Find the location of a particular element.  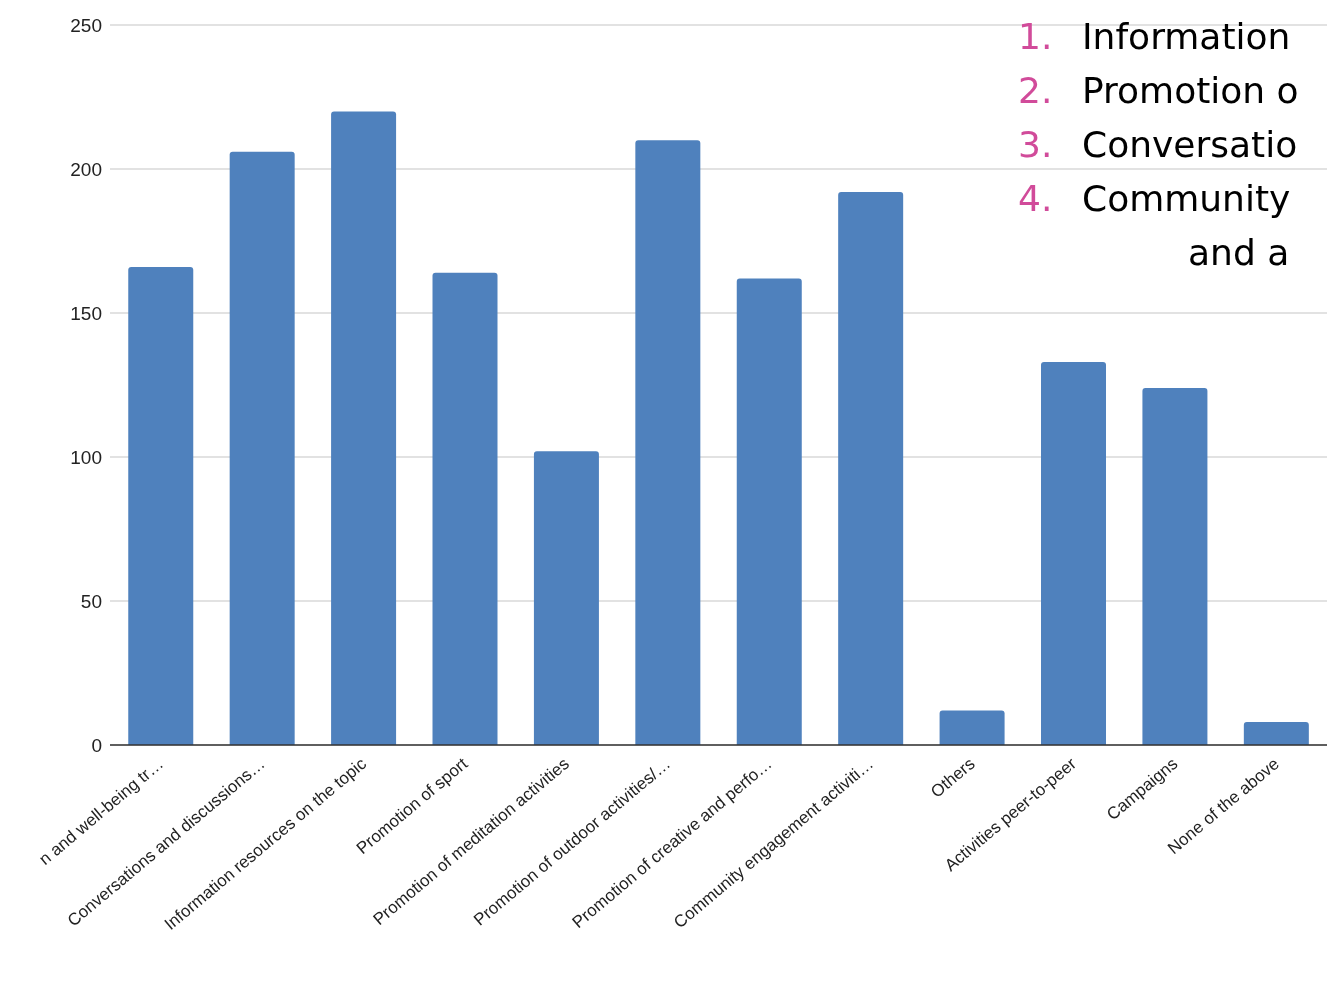

y-tick-label: 250 is located at coordinates (86, 25).